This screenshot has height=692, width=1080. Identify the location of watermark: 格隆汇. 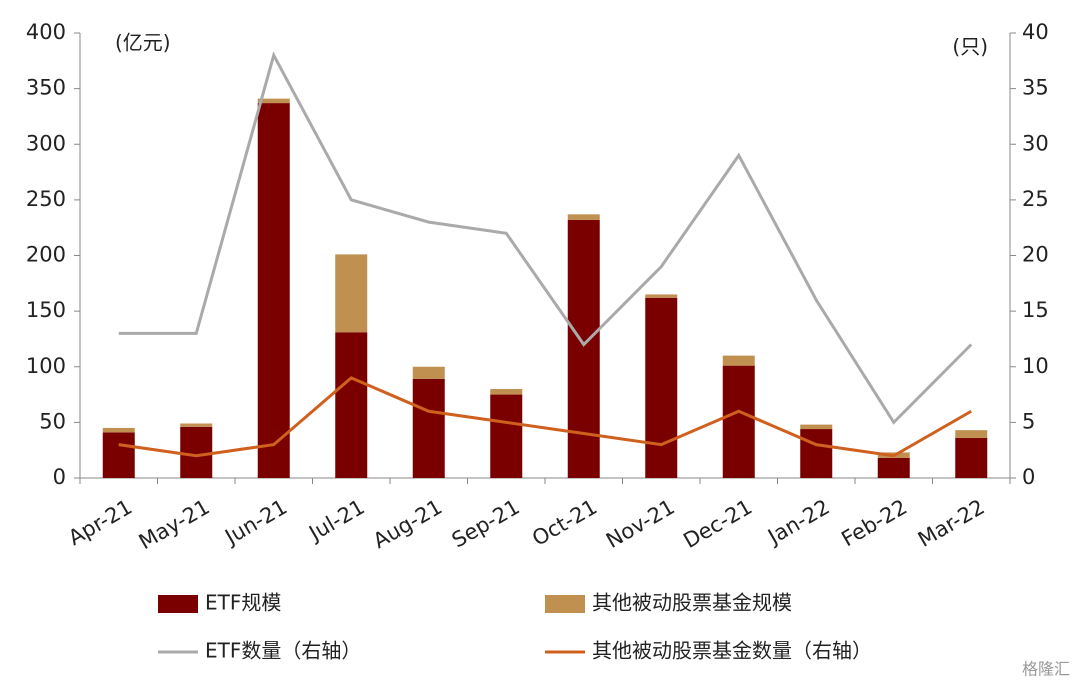
(1046, 669).